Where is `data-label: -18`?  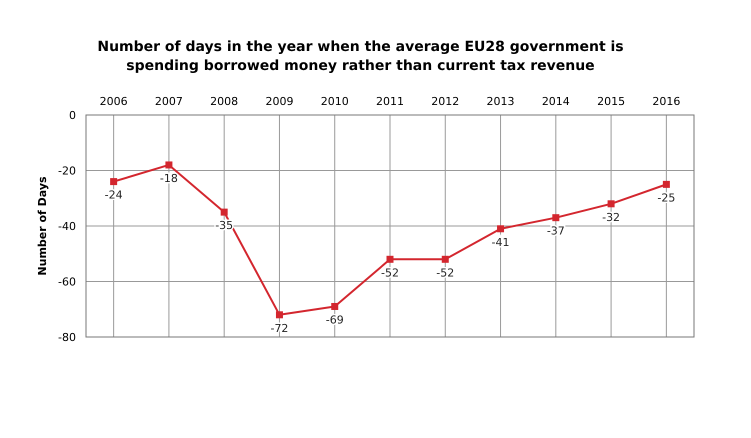 data-label: -18 is located at coordinates (169, 178).